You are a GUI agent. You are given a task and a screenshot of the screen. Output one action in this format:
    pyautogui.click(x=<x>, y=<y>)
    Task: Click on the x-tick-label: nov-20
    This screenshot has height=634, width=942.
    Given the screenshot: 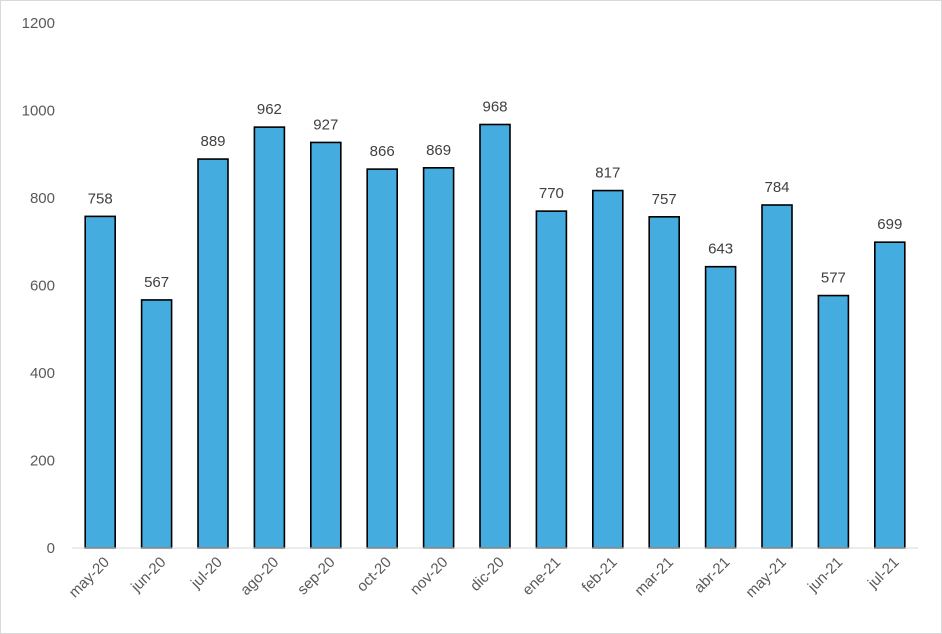 What is the action you would take?
    pyautogui.click(x=429, y=576)
    